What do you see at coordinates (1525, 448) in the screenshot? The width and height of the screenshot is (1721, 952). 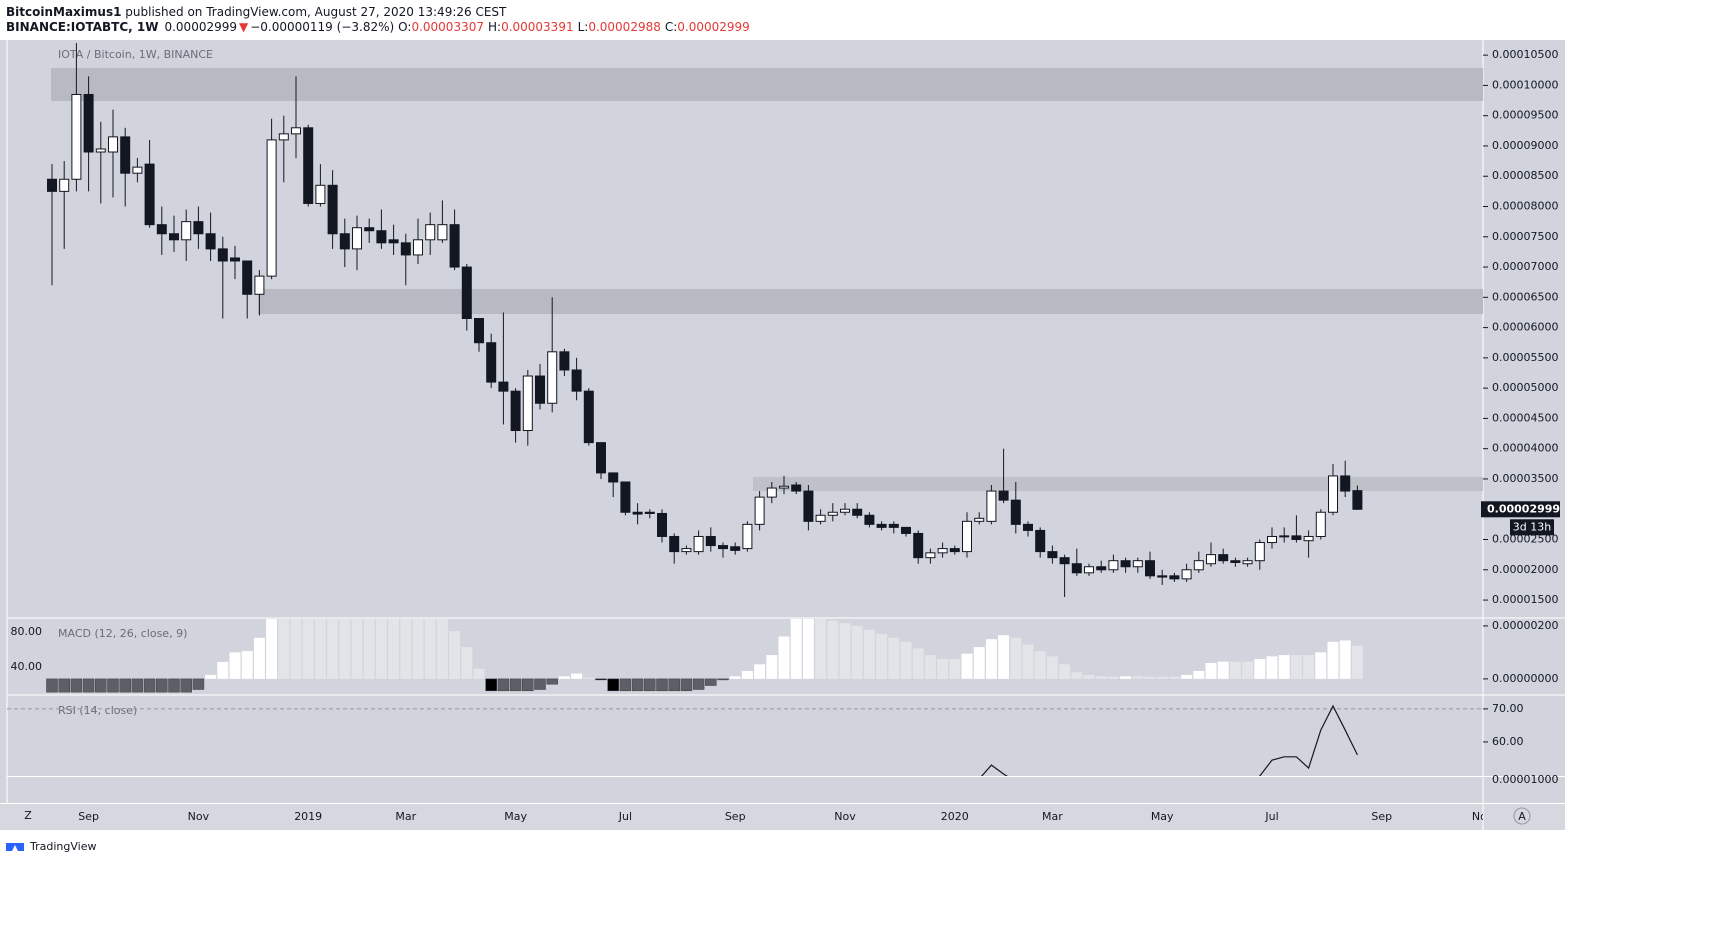 I see `y-tick-label: 0.00004000` at bounding box center [1525, 448].